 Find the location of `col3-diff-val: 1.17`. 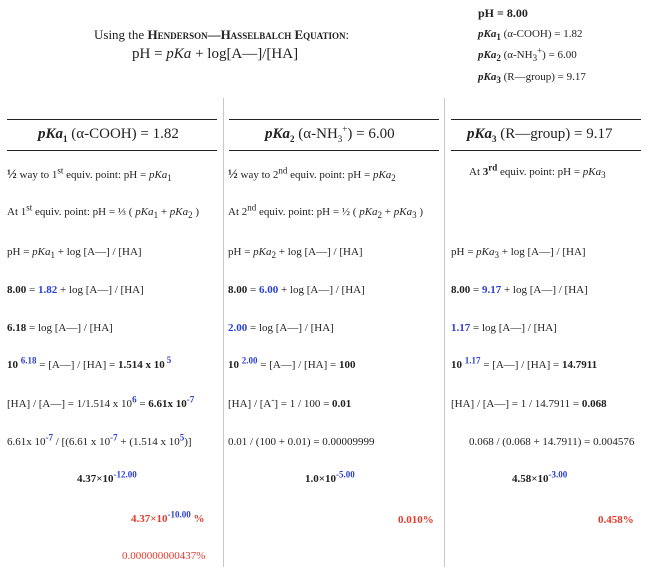

col3-diff-val: 1.17 is located at coordinates (461, 328).